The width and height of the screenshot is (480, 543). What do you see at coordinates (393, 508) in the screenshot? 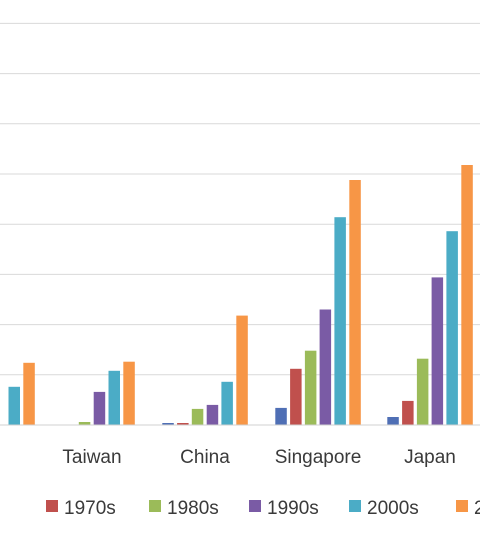
I see `legend-label: 2000s` at bounding box center [393, 508].